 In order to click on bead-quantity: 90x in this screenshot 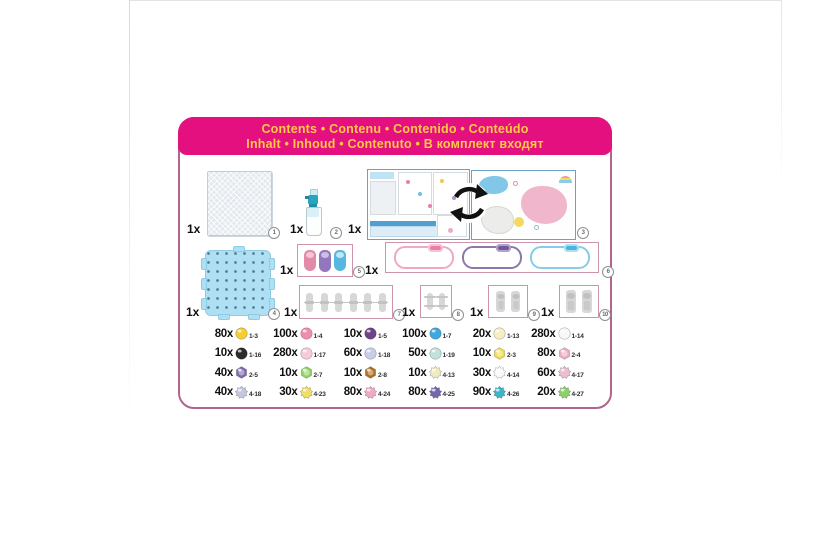, I will do `click(482, 392)`.